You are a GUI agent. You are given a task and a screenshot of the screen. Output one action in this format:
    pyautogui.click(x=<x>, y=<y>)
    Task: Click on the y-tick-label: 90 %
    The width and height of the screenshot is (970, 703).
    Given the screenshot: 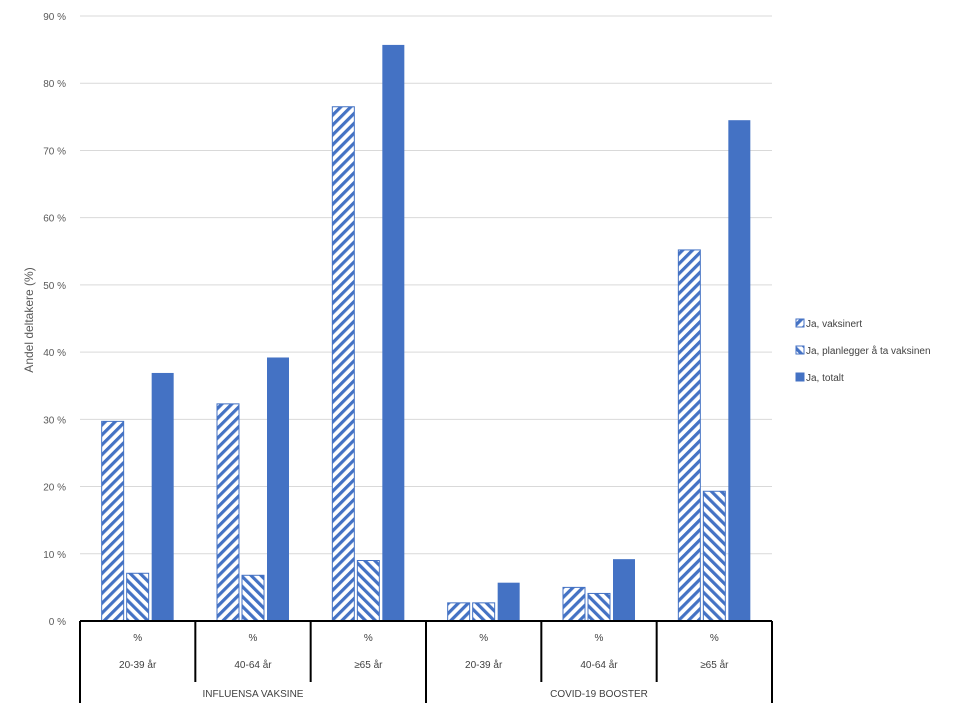 What is the action you would take?
    pyautogui.click(x=54, y=17)
    